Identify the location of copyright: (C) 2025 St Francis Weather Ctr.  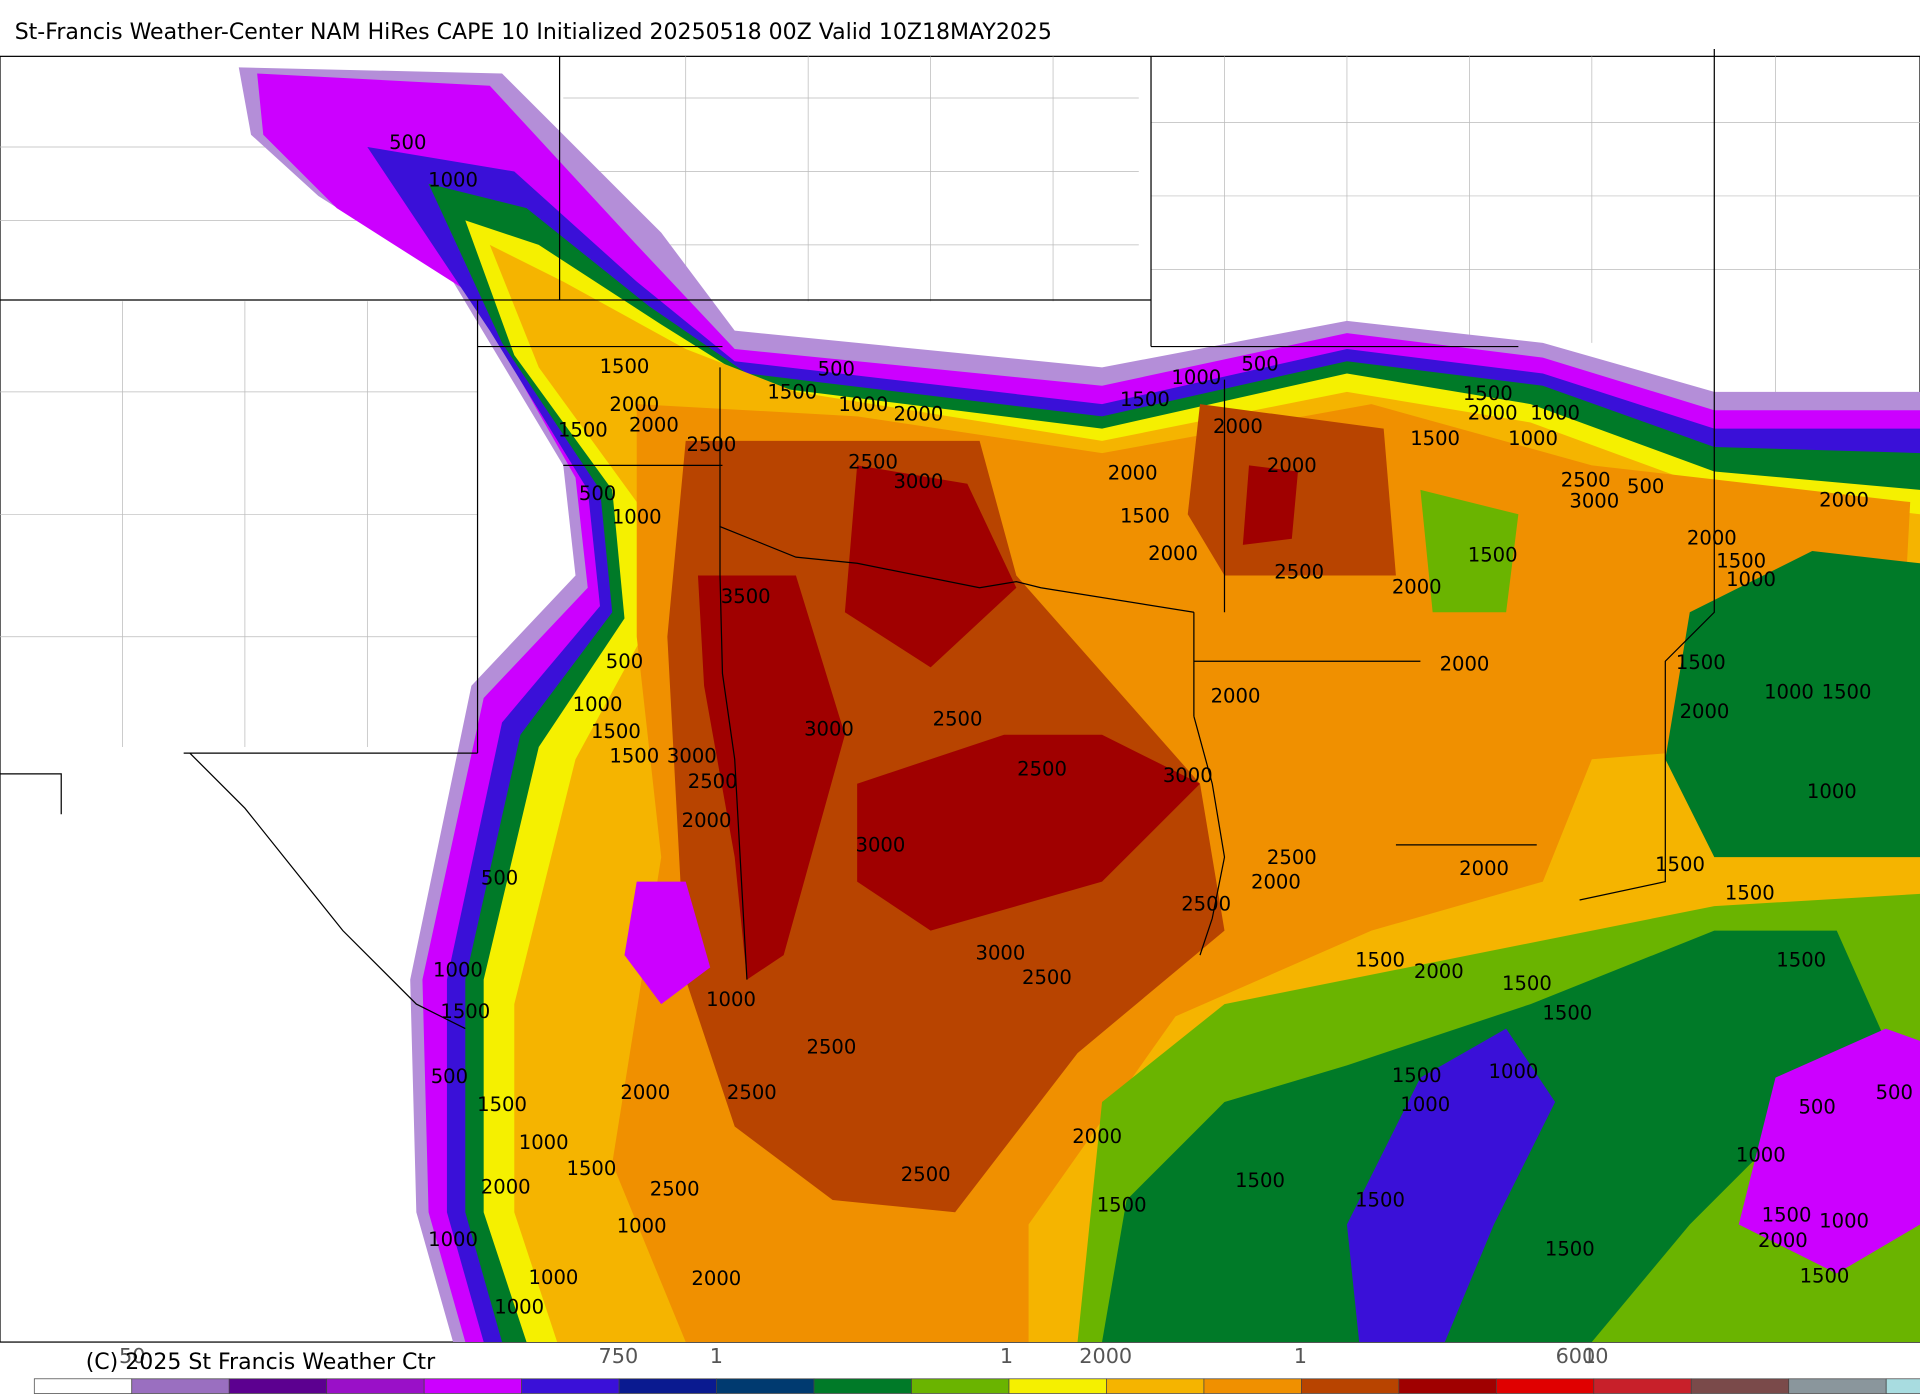
(261, 1362).